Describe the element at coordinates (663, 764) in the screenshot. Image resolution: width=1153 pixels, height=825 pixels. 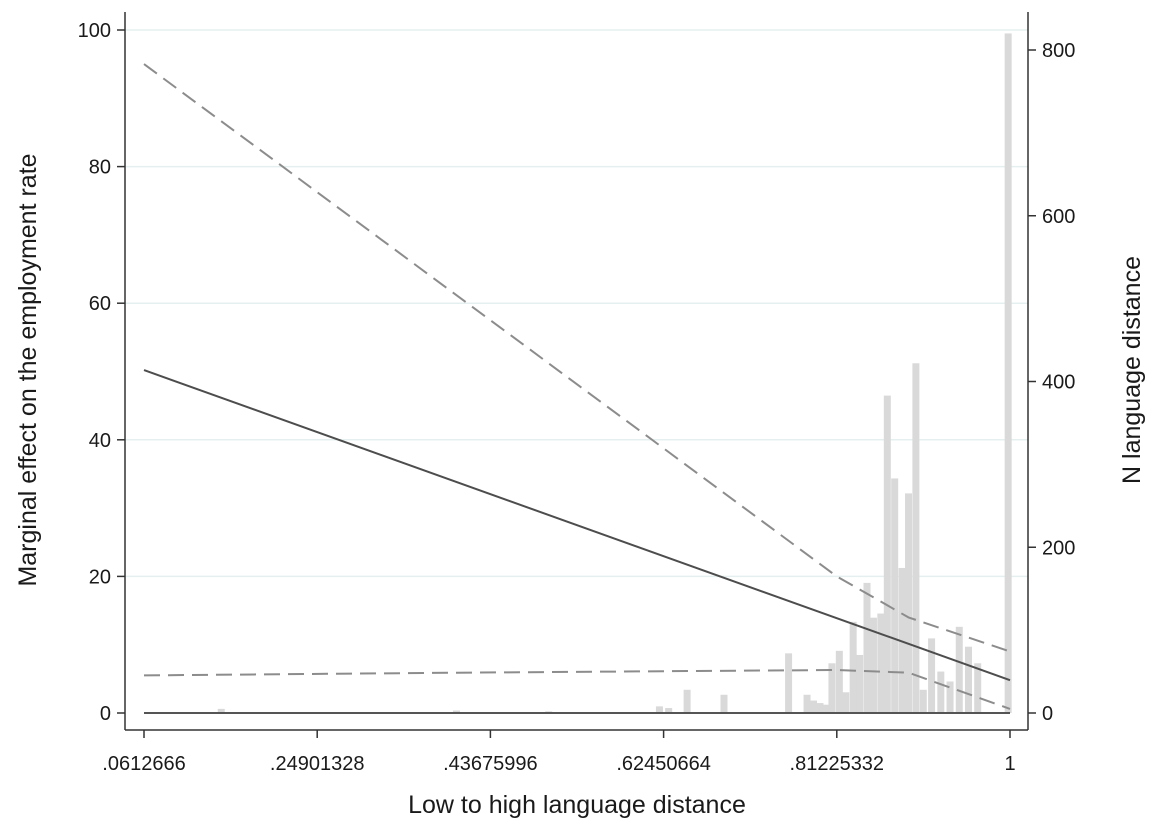
I see `x-tick-label: .62450664` at that location.